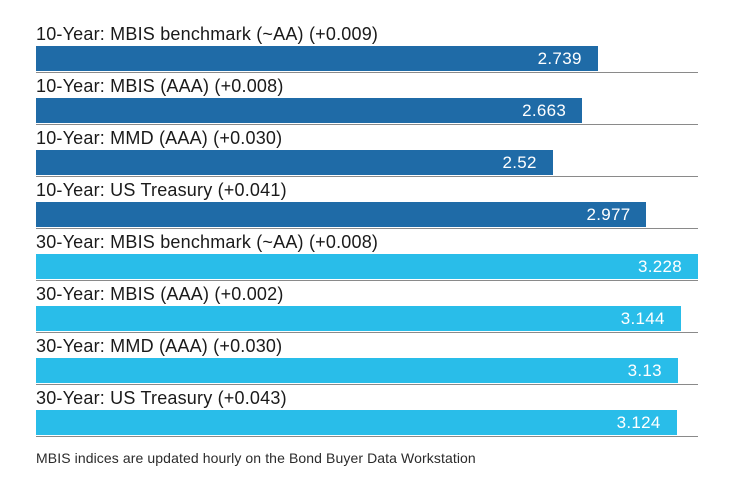 The image size is (740, 490). What do you see at coordinates (638, 422) in the screenshot?
I see `bar-value-label: 3.124` at bounding box center [638, 422].